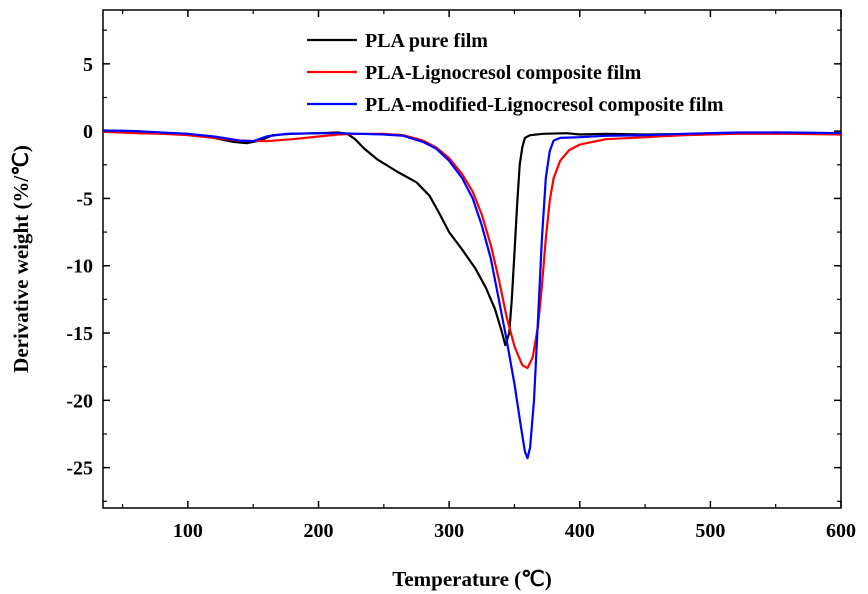  Describe the element at coordinates (79, 267) in the screenshot. I see `y-tick-label: -10` at that location.